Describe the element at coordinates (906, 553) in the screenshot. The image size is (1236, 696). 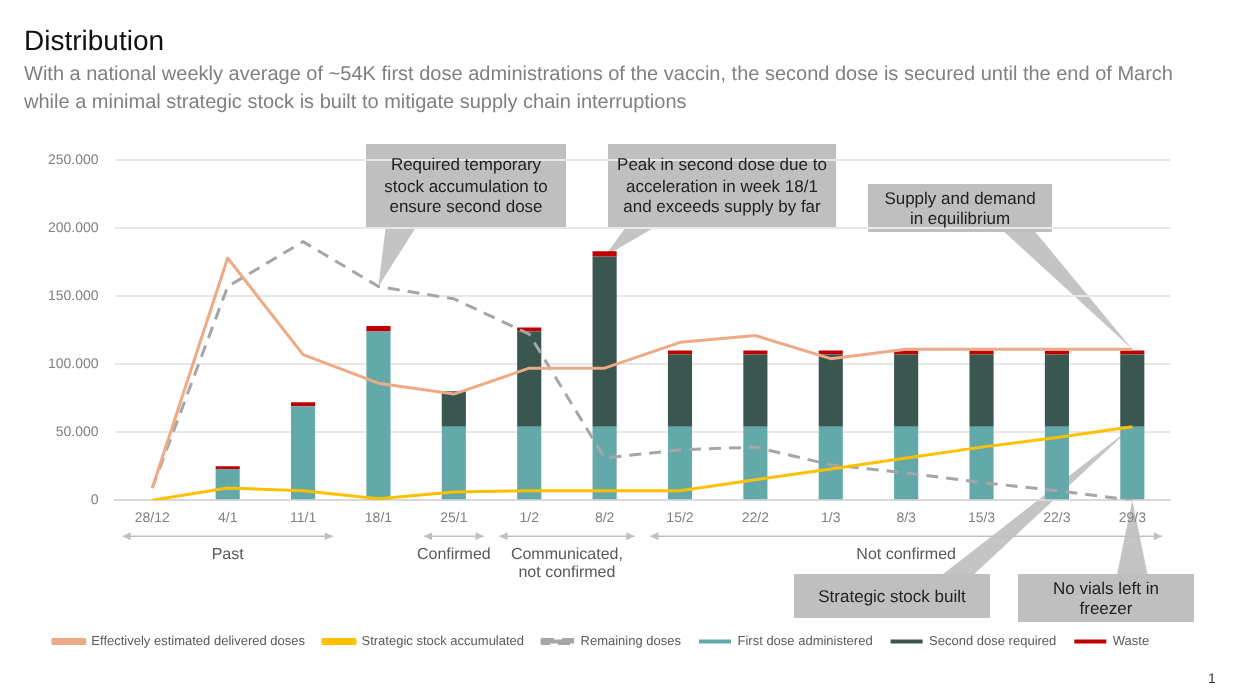
I see `text: Not confirmed` at that location.